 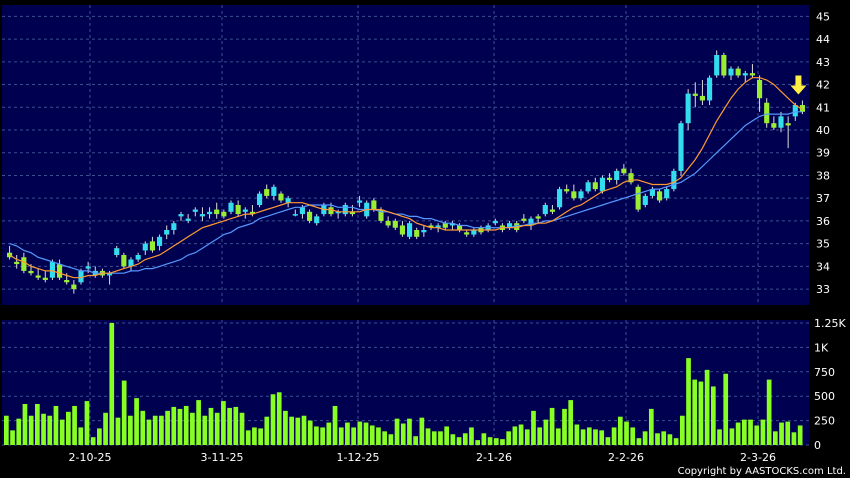 What do you see at coordinates (758, 457) in the screenshot?
I see `x-tick-label: 2-3-26` at bounding box center [758, 457].